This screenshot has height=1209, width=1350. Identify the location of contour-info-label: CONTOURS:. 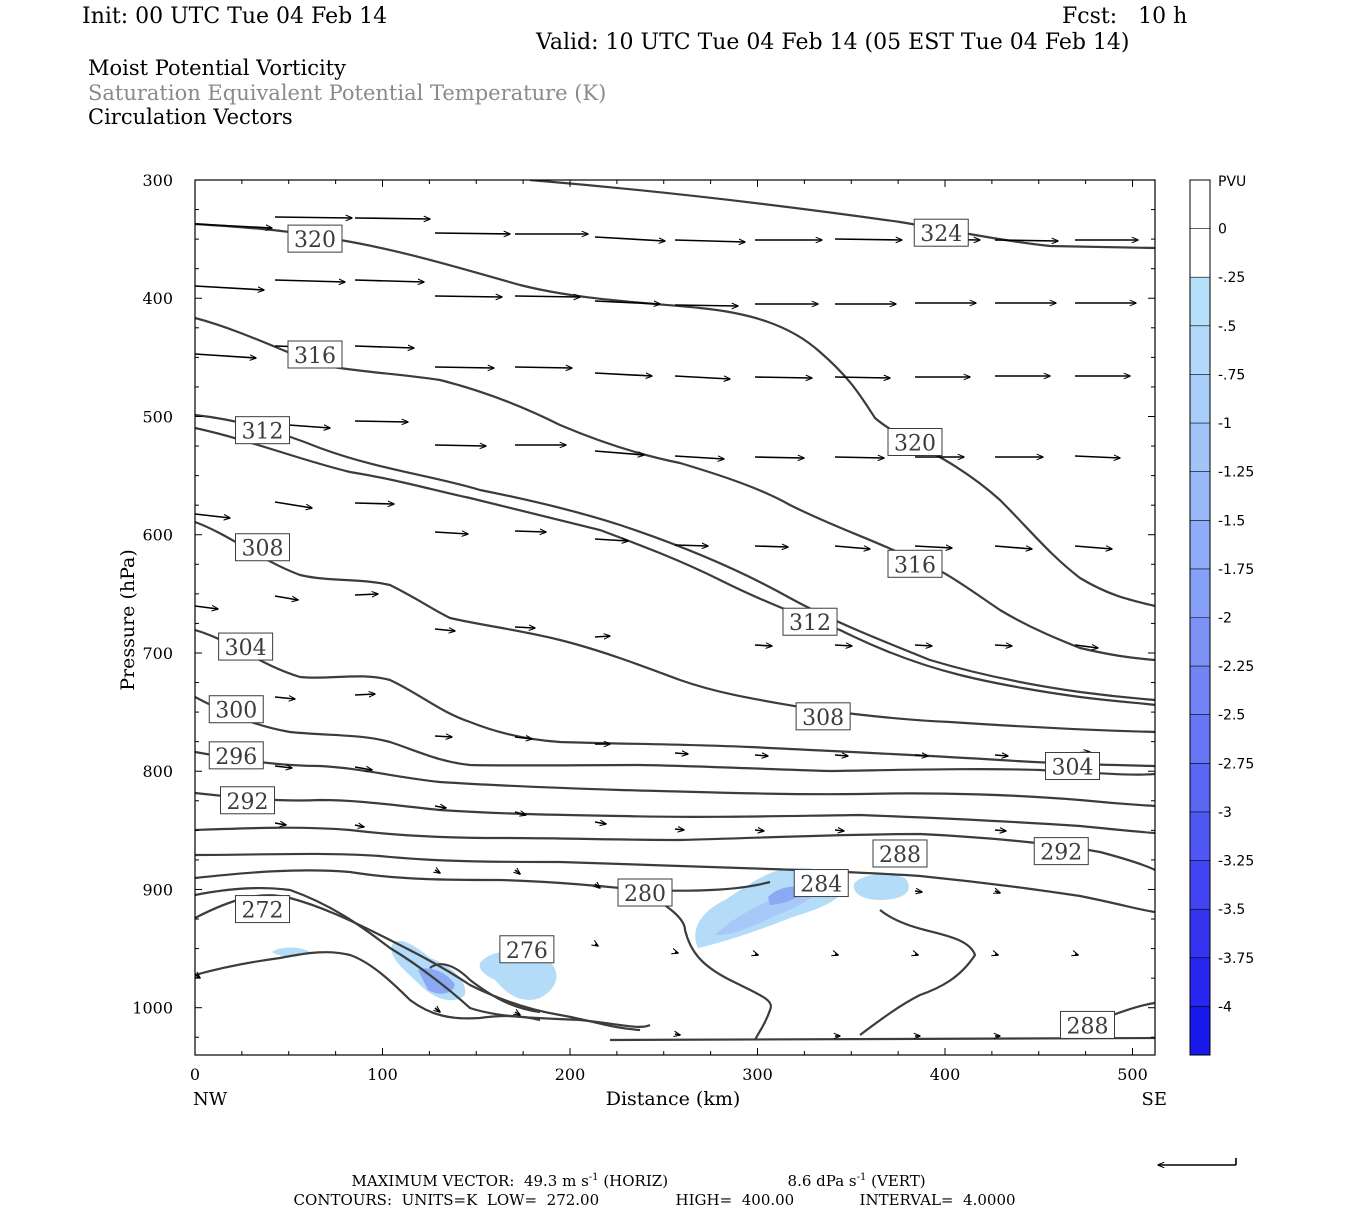
(343, 1200).